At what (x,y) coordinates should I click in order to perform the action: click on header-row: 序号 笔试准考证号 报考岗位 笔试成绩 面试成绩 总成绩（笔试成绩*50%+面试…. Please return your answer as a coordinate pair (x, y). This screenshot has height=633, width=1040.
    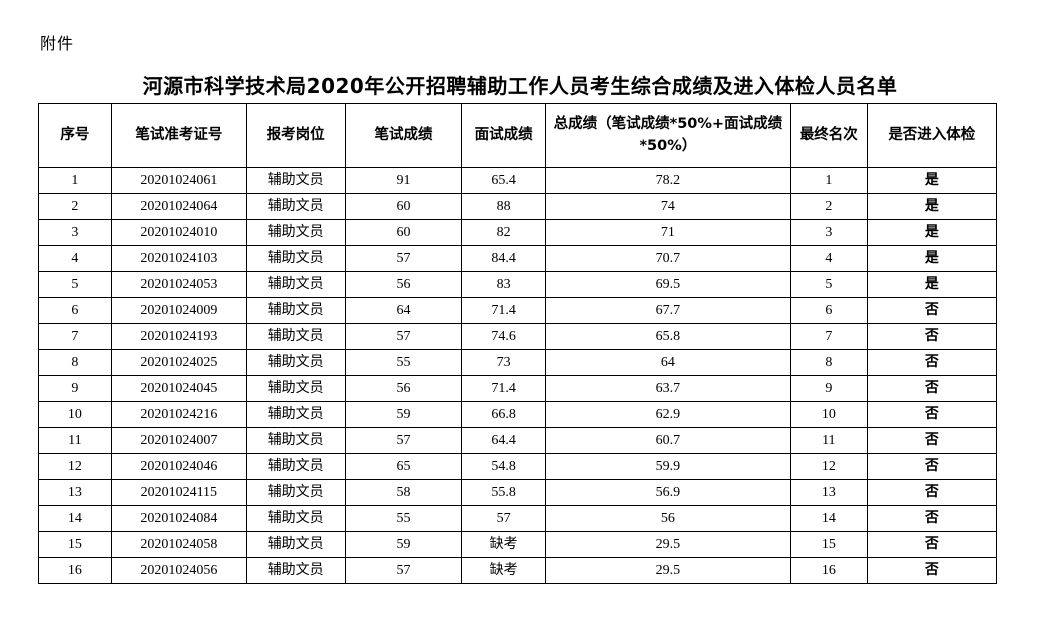
    Looking at the image, I should click on (518, 135).